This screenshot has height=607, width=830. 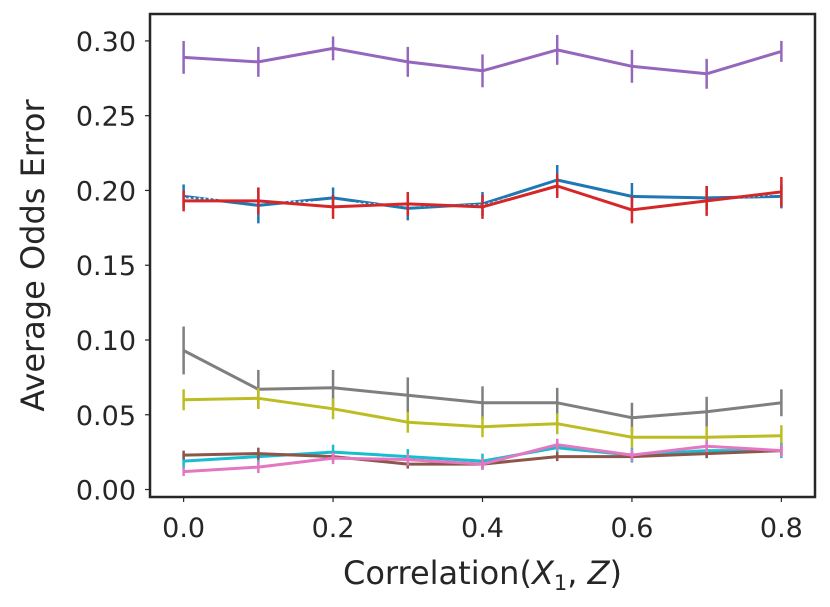 I want to click on line-gray, so click(x=482, y=384).